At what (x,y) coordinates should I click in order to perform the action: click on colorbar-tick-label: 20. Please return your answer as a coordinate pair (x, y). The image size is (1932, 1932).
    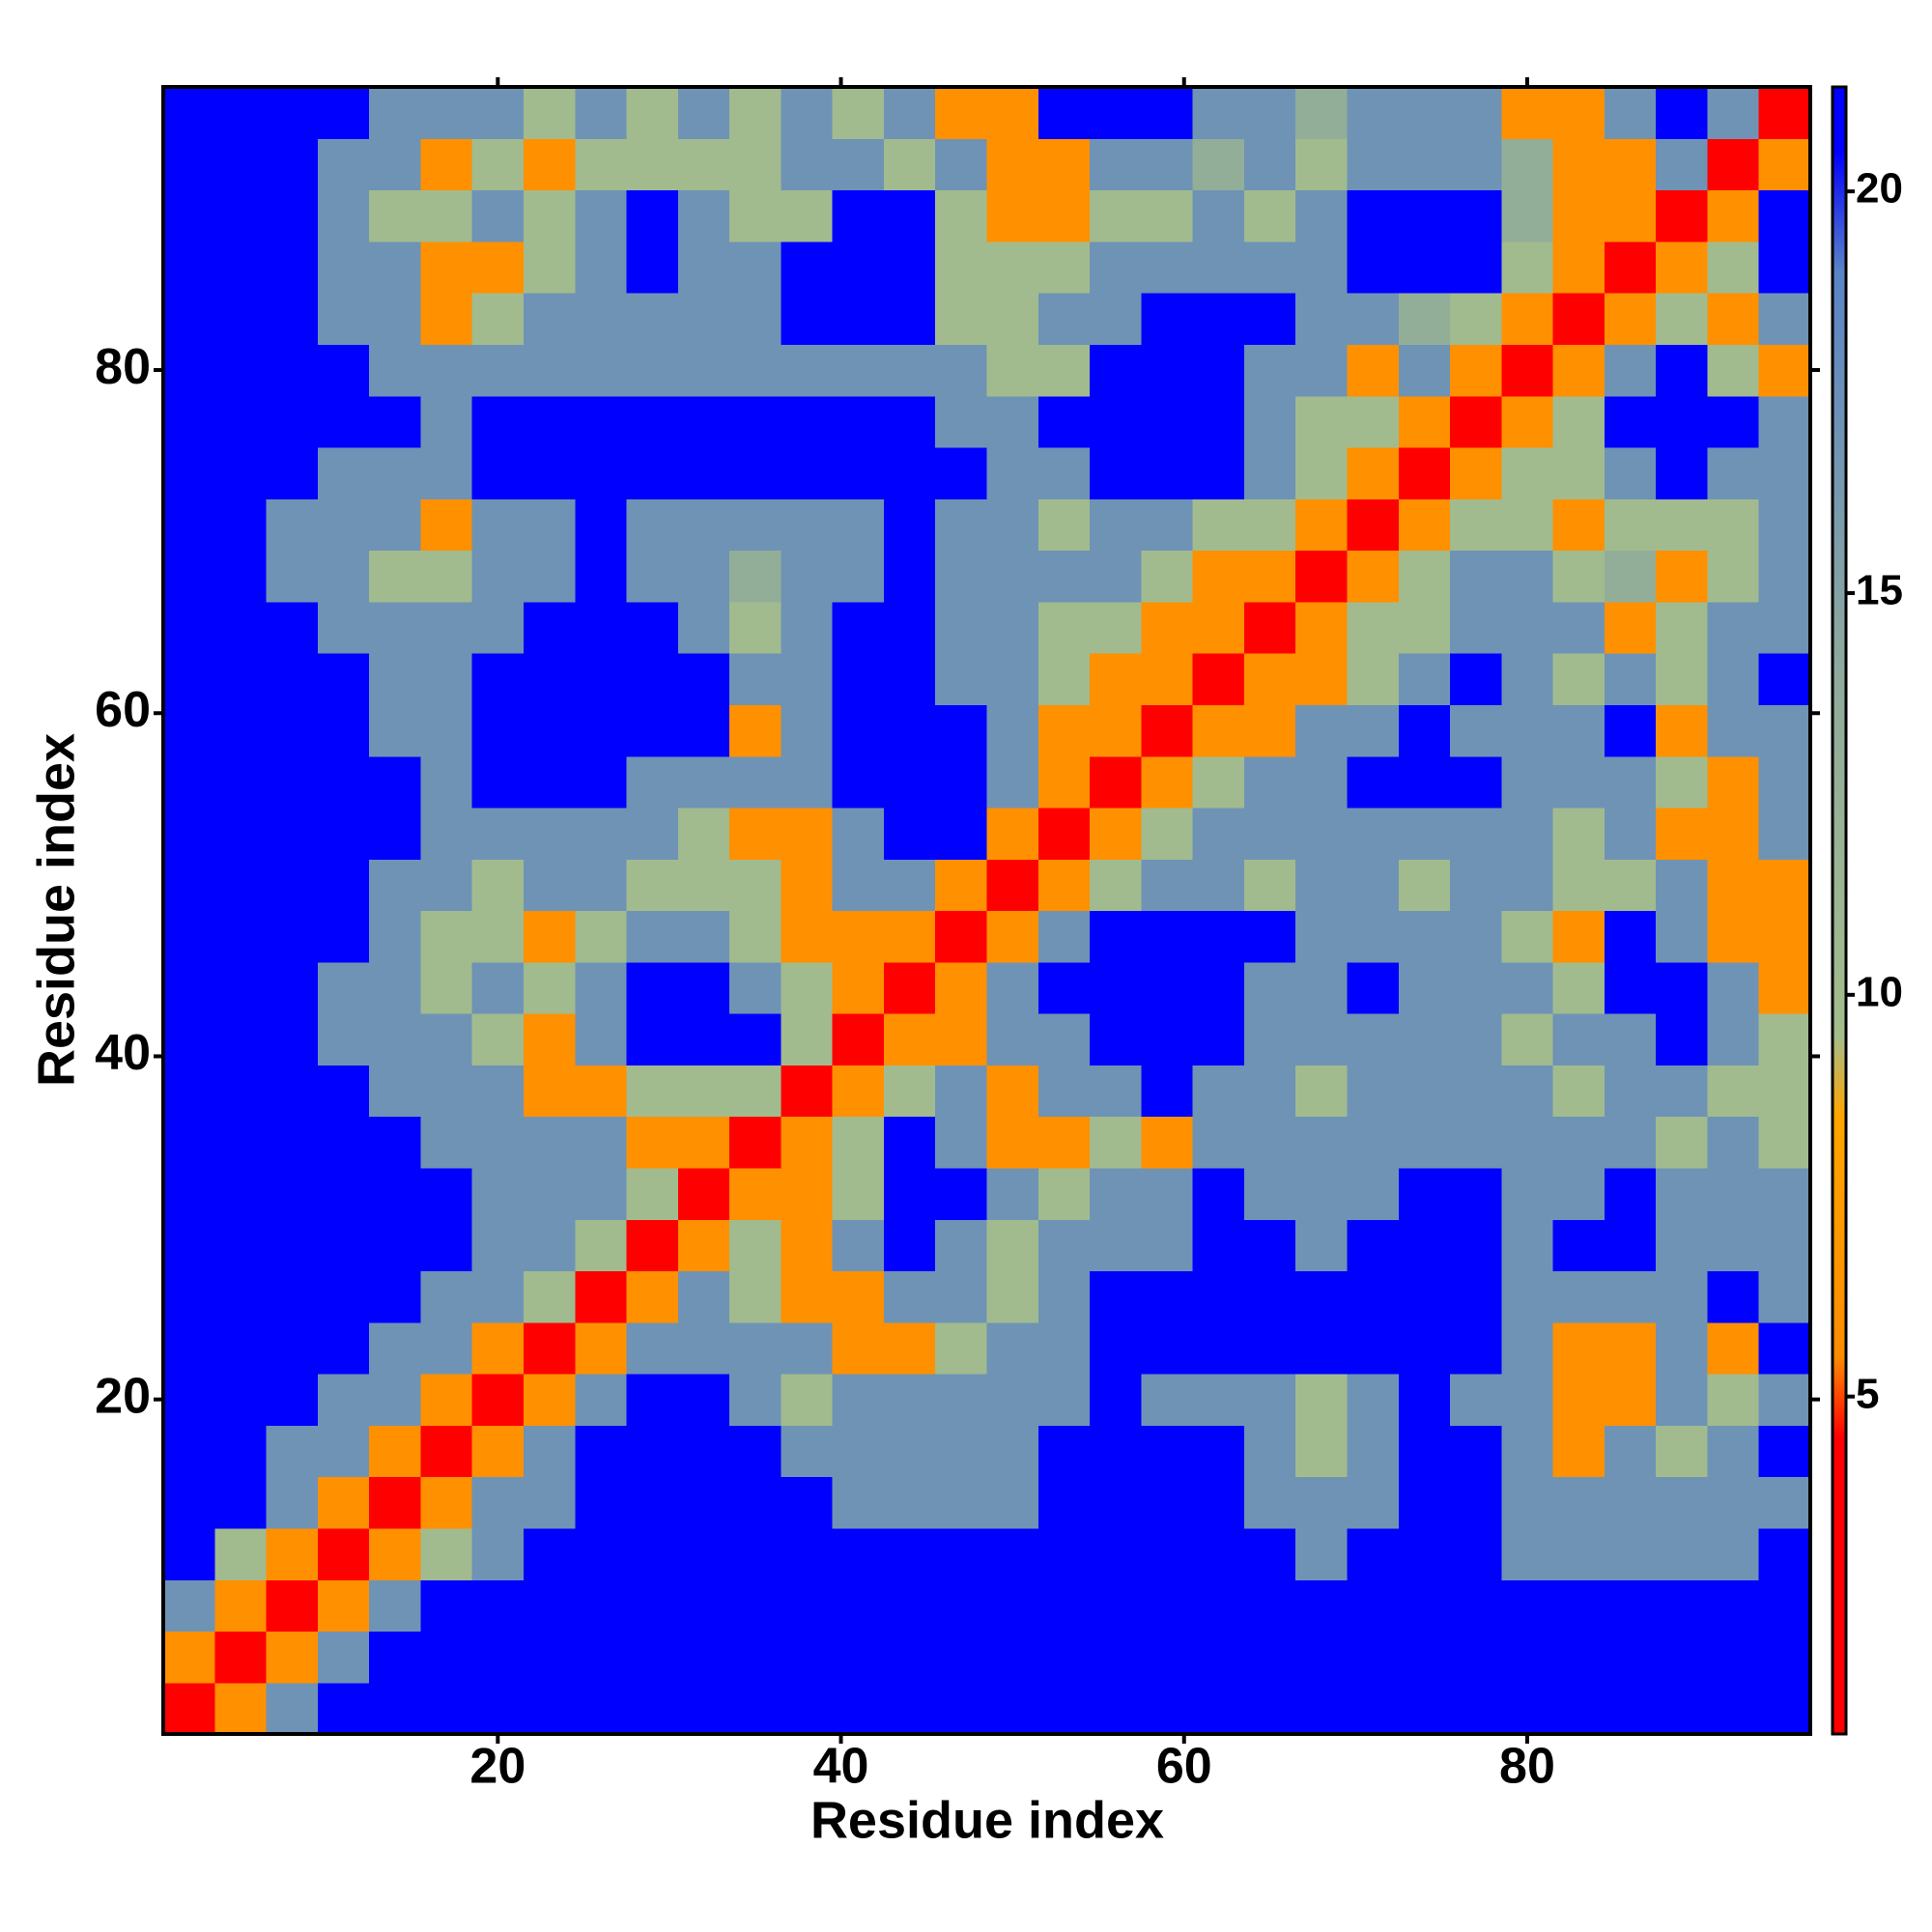
    Looking at the image, I should click on (1879, 189).